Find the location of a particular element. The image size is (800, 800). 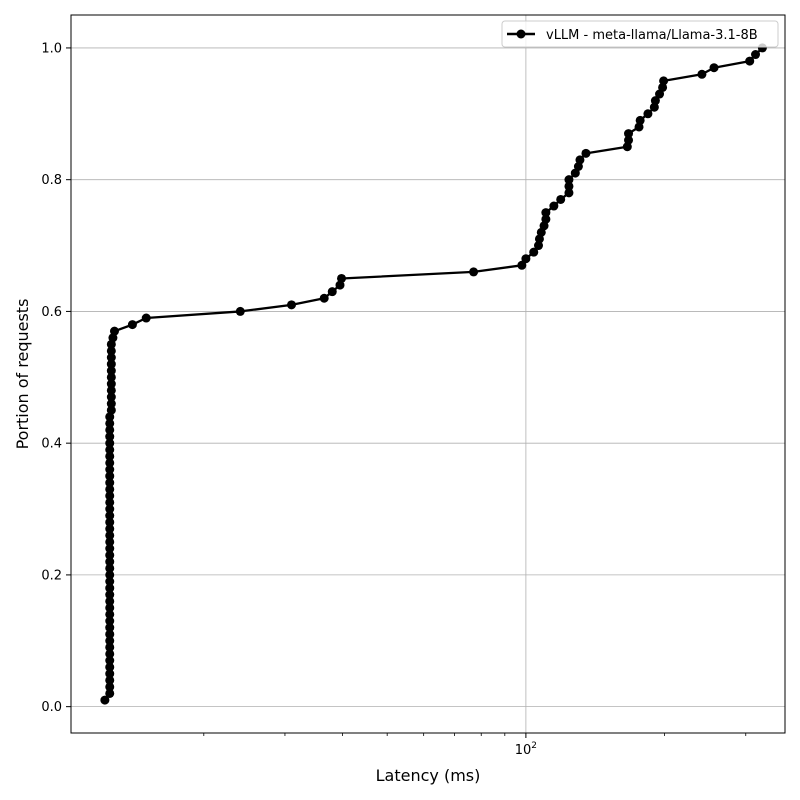

legend: vLLM - meta-llama/Llama-3.1-8B is located at coordinates (640, 34).